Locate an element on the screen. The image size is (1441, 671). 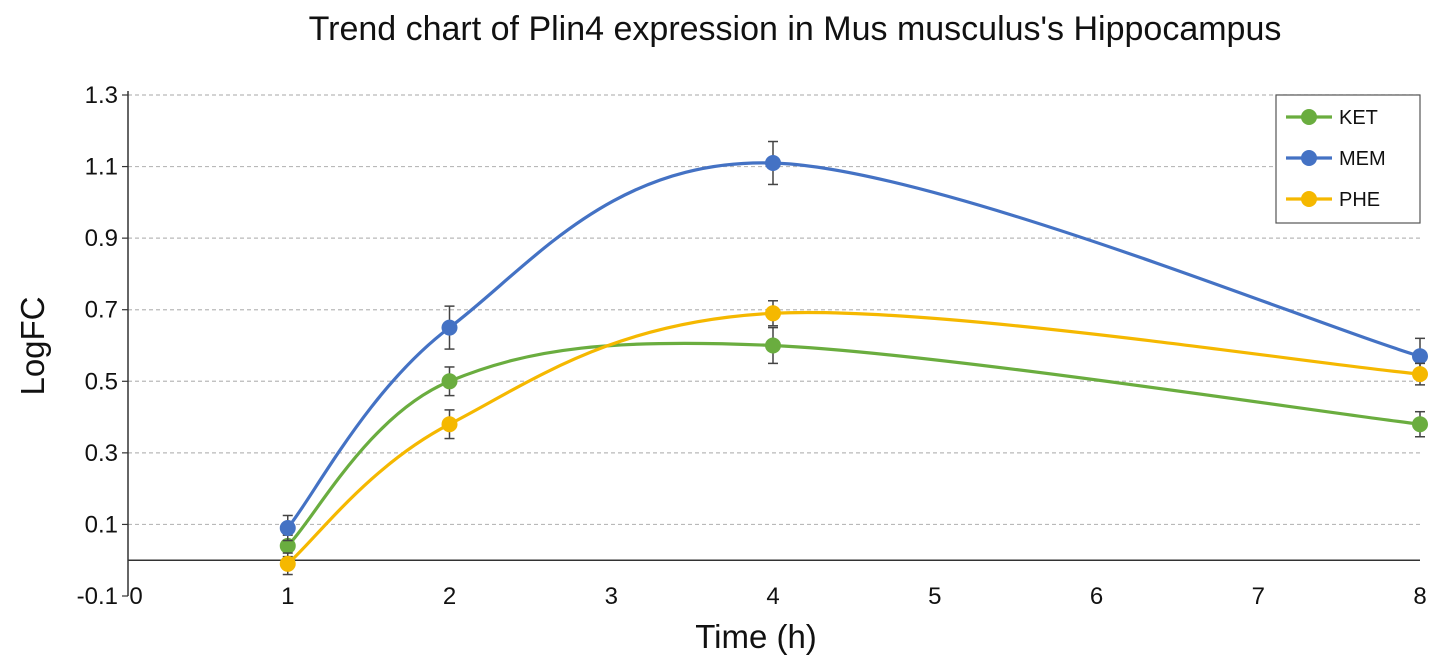
y-tick-label: 0.7 is located at coordinates (101, 310).